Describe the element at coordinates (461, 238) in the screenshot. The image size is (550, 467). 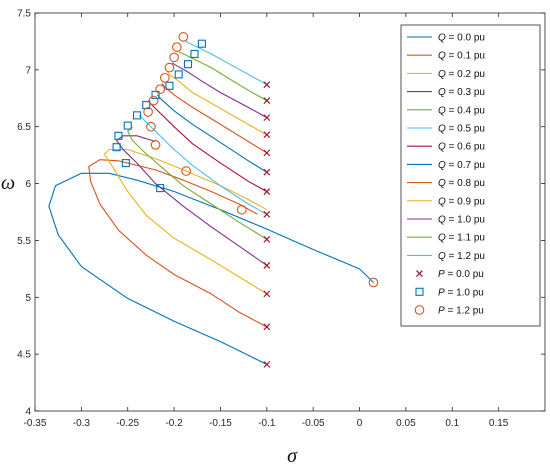
I see `legend-label-11: Q = 1.1 pu` at that location.